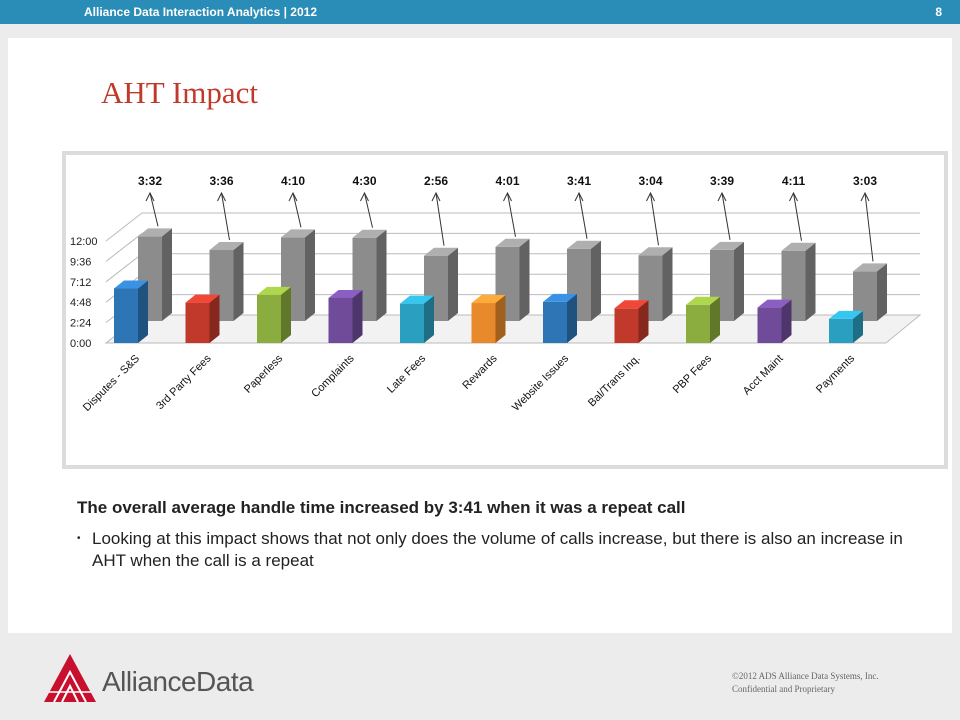  What do you see at coordinates (436, 181) in the screenshot?
I see `annotation-label: 2:56` at bounding box center [436, 181].